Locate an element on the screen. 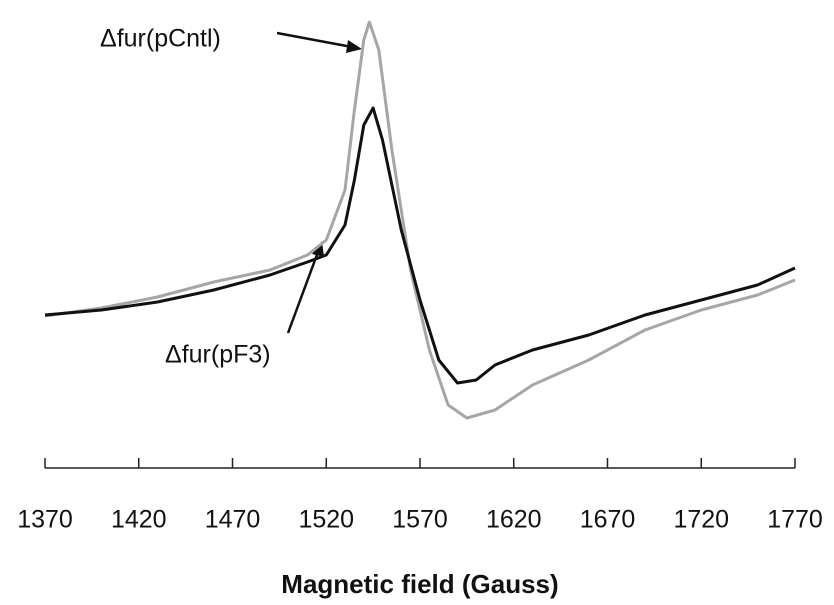 Image resolution: width=834 pixels, height=605 pixels. x-tick-label: 1670 is located at coordinates (608, 520).